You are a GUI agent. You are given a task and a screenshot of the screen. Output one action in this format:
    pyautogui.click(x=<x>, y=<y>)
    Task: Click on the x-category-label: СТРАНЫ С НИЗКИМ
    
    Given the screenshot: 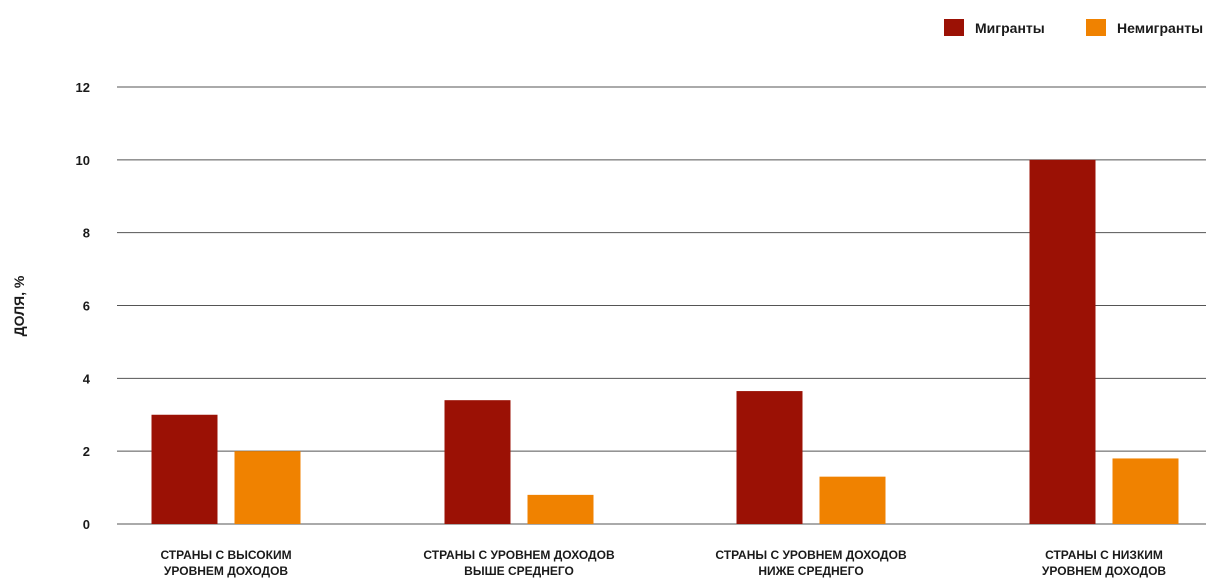 What is the action you would take?
    pyautogui.click(x=1104, y=555)
    